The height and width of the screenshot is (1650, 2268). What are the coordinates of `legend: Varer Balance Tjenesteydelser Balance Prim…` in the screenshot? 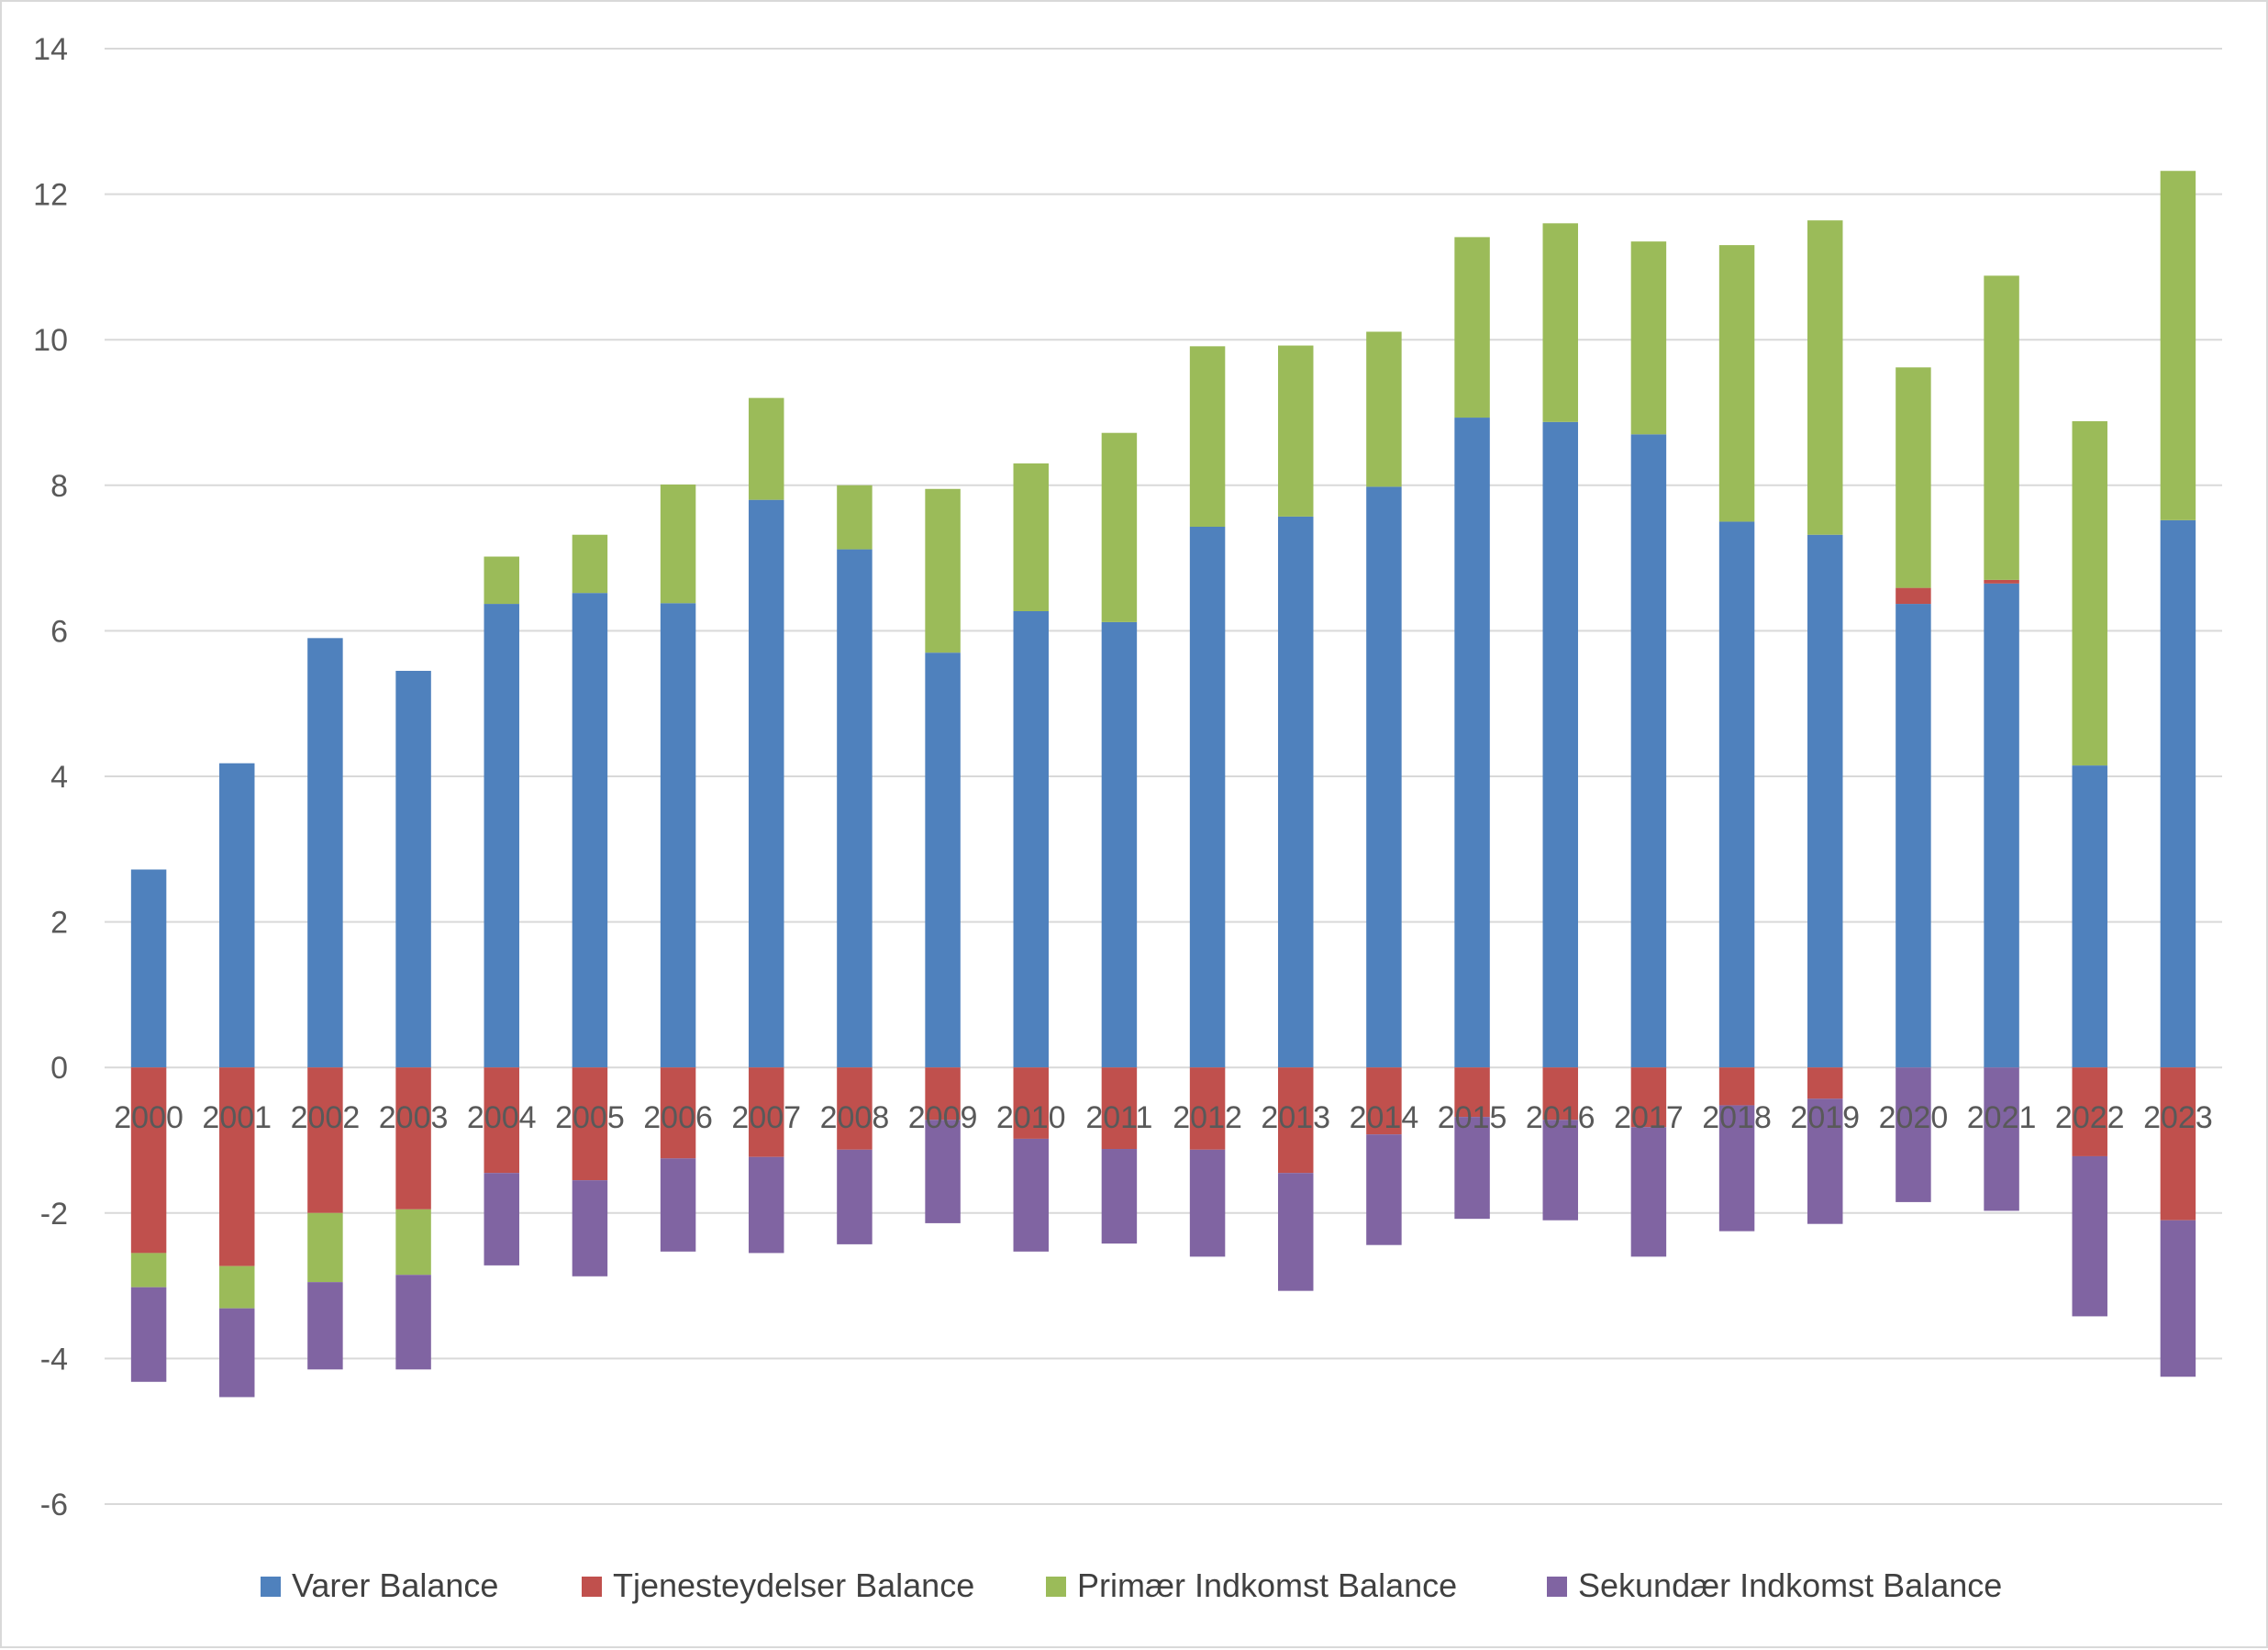 It's located at (1132, 1585).